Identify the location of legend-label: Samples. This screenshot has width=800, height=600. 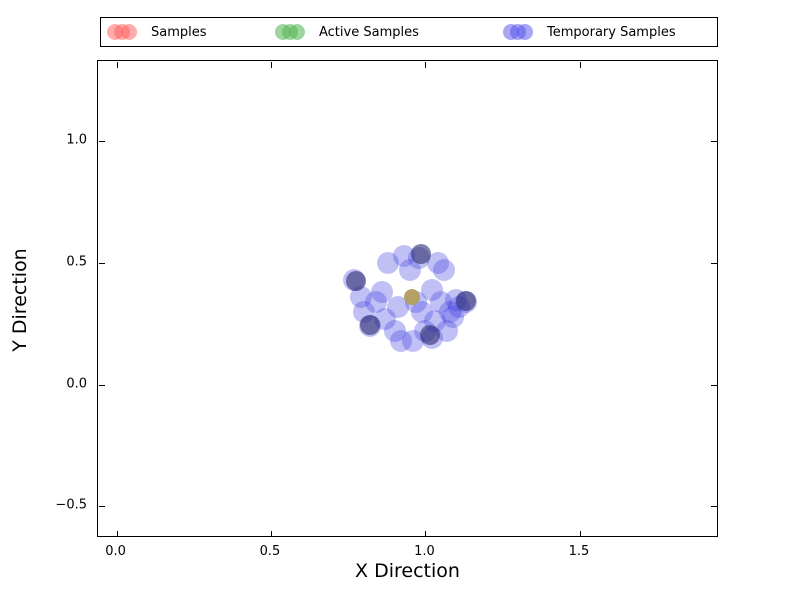
(179, 32).